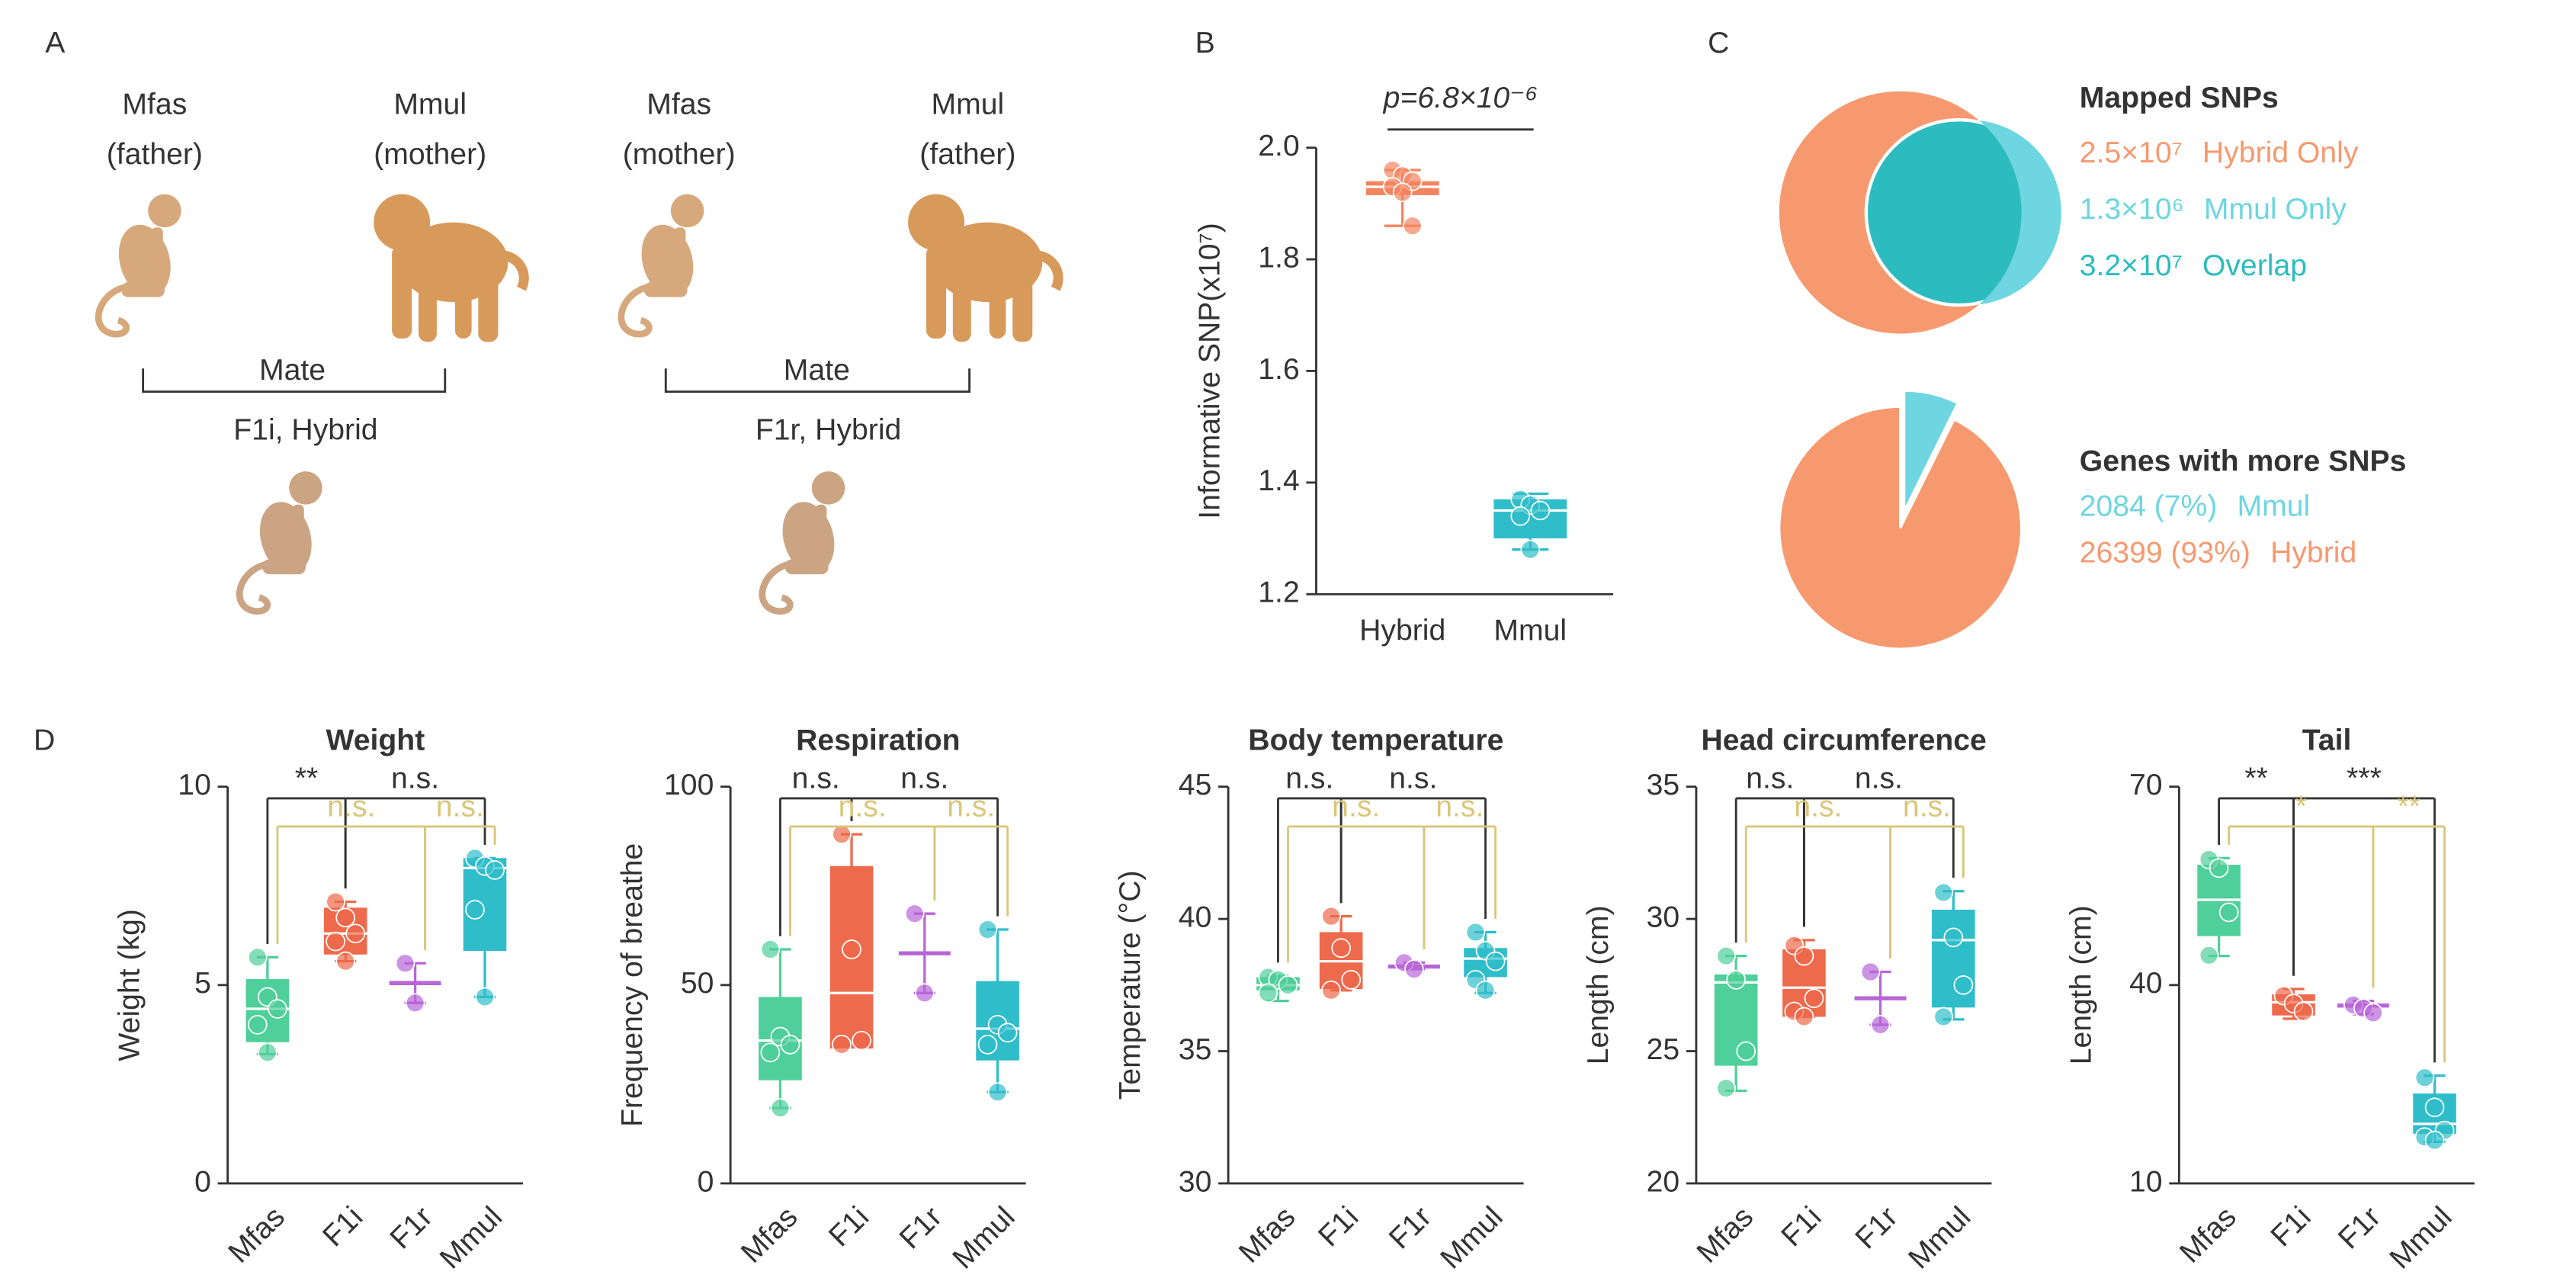 This screenshot has height=1278, width=2576. I want to click on y-tick-label: 1.6, so click(1278, 369).